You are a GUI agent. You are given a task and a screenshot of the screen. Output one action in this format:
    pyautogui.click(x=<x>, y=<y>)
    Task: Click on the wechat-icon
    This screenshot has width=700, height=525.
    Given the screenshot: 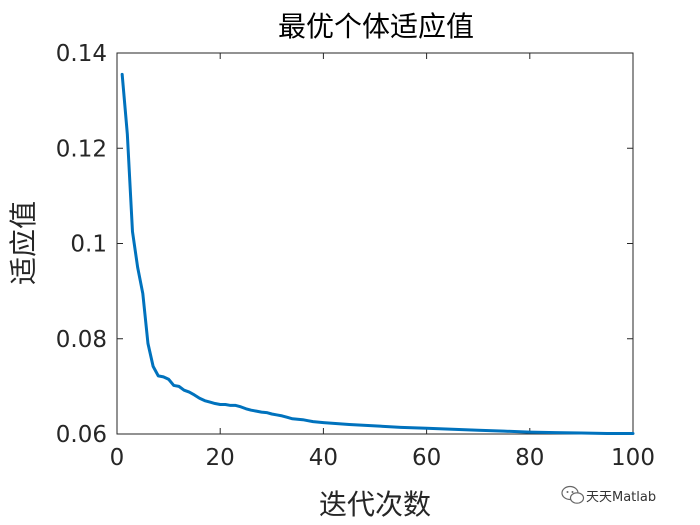 What is the action you would take?
    pyautogui.click(x=573, y=494)
    